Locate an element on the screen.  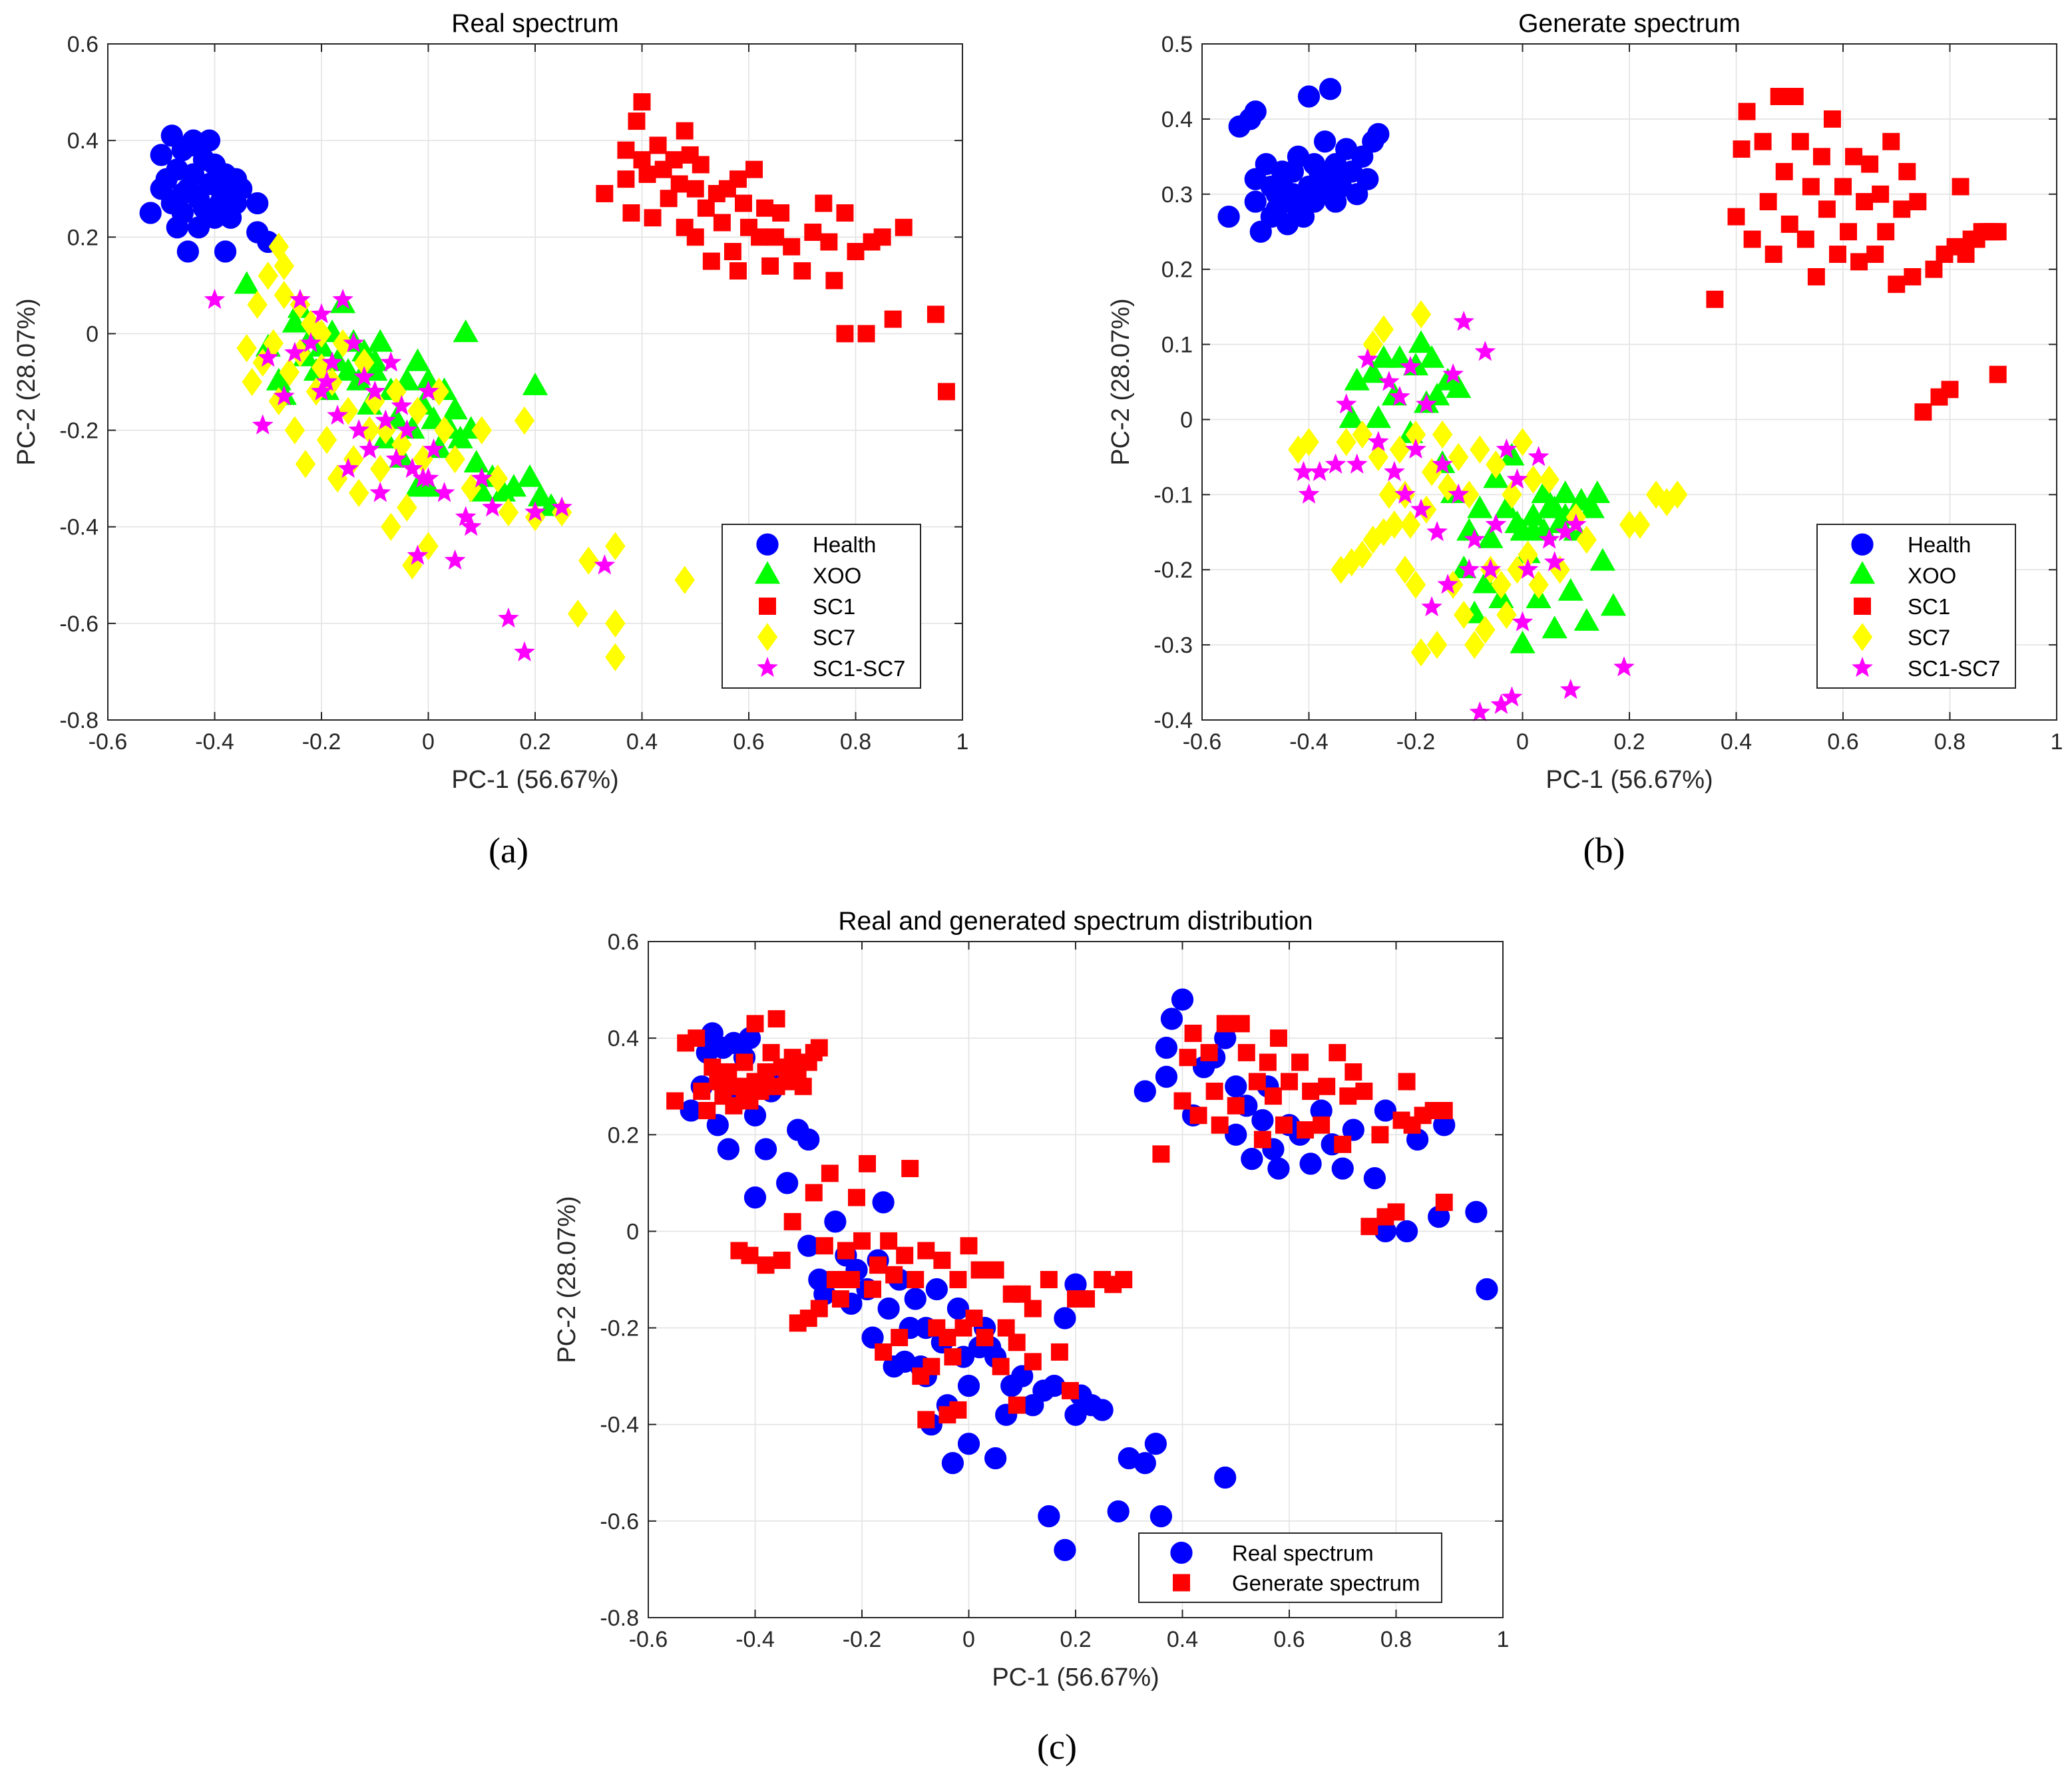
x-tick-label: 0.2 is located at coordinates (1629, 742).